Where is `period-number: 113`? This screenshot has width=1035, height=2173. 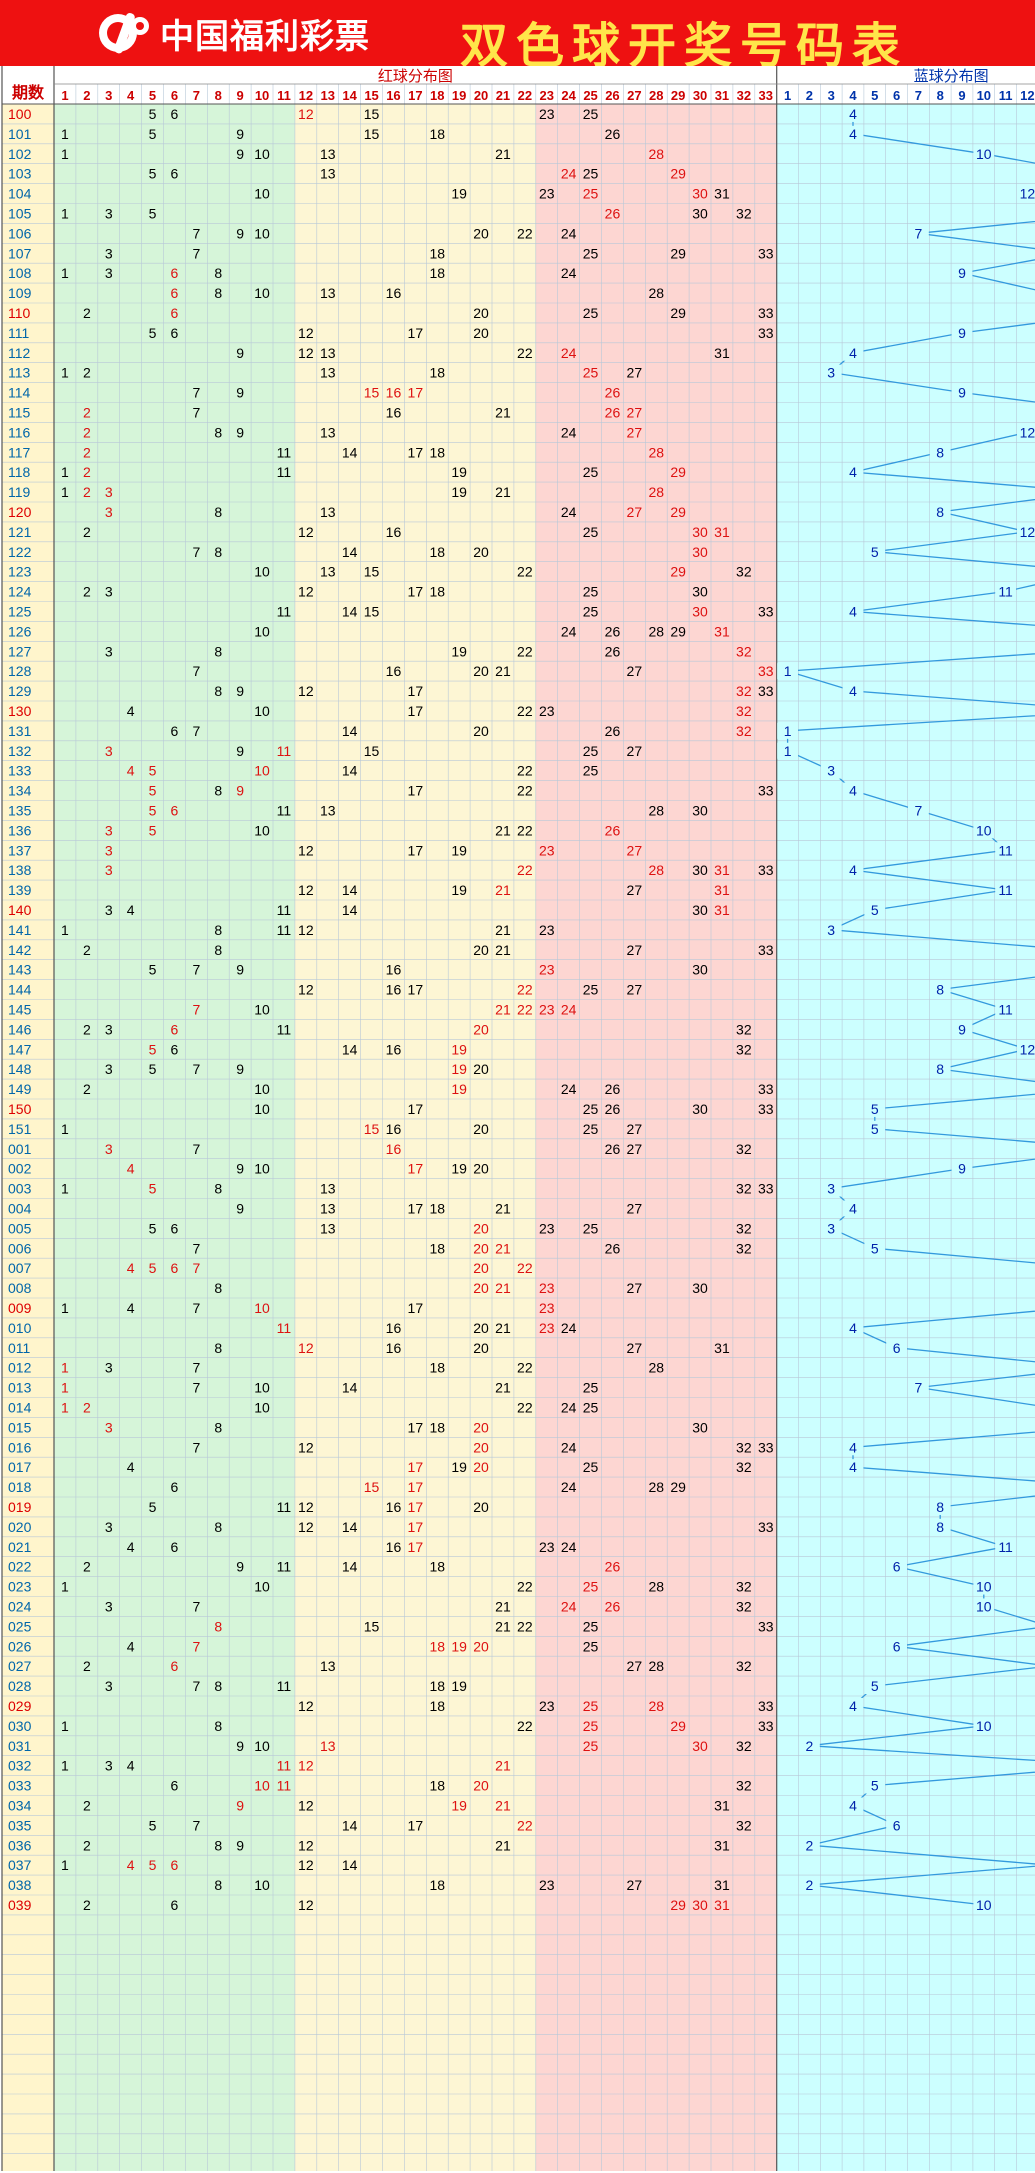
period-number: 113 is located at coordinates (19, 373).